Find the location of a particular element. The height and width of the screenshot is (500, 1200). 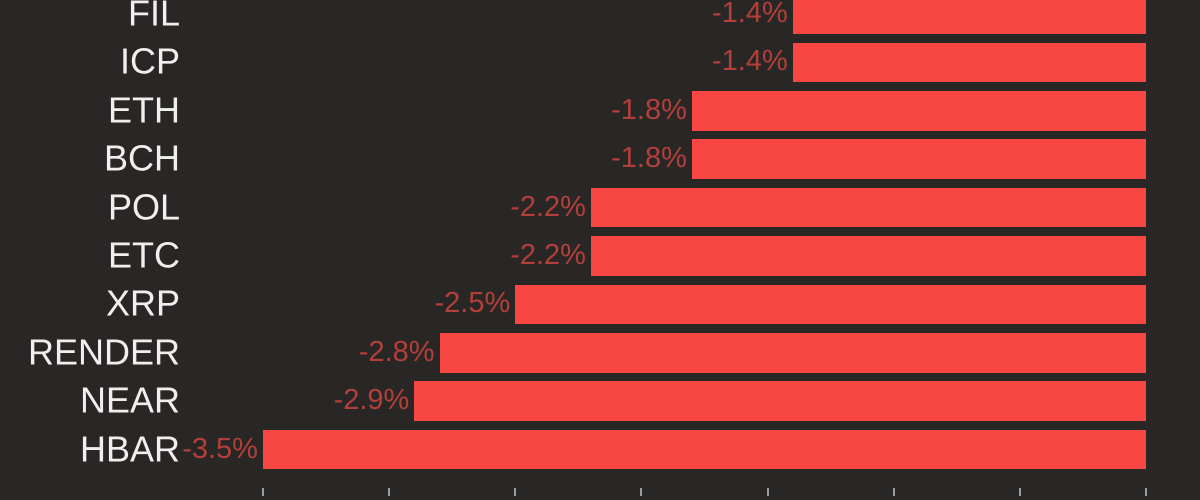

x-axis-tick--2.5 is located at coordinates (515, 492).